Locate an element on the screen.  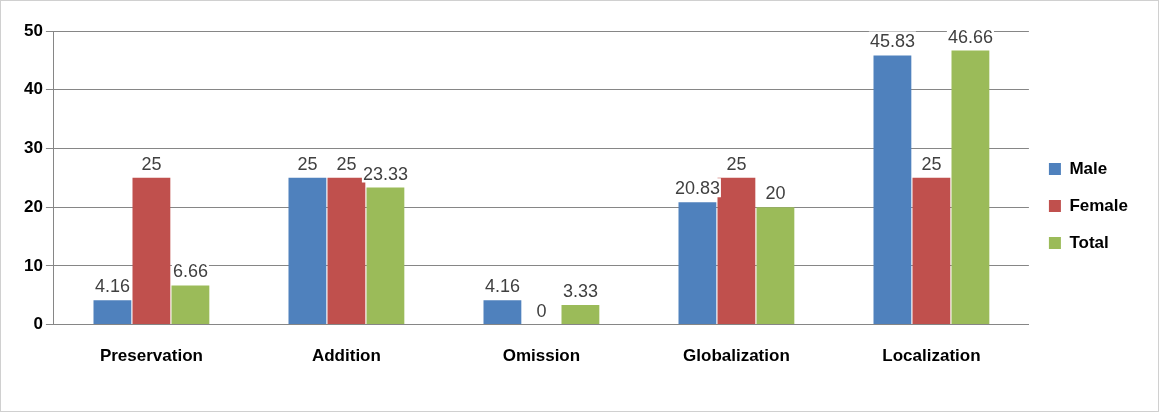
data-label: 0 is located at coordinates (541, 310).